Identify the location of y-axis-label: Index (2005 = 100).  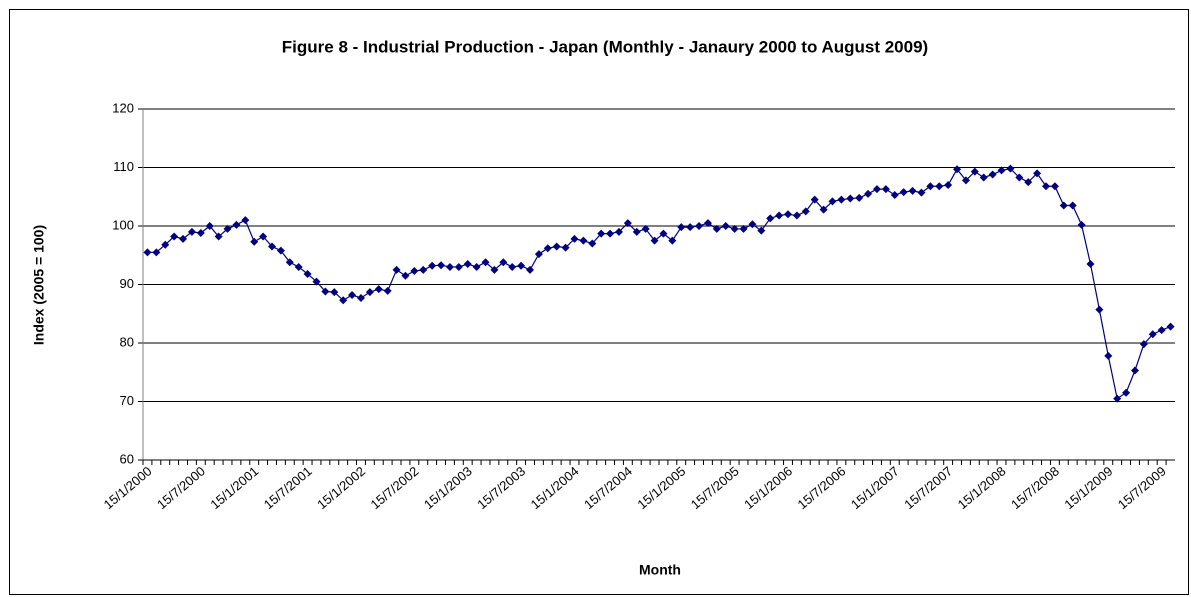
(39, 285).